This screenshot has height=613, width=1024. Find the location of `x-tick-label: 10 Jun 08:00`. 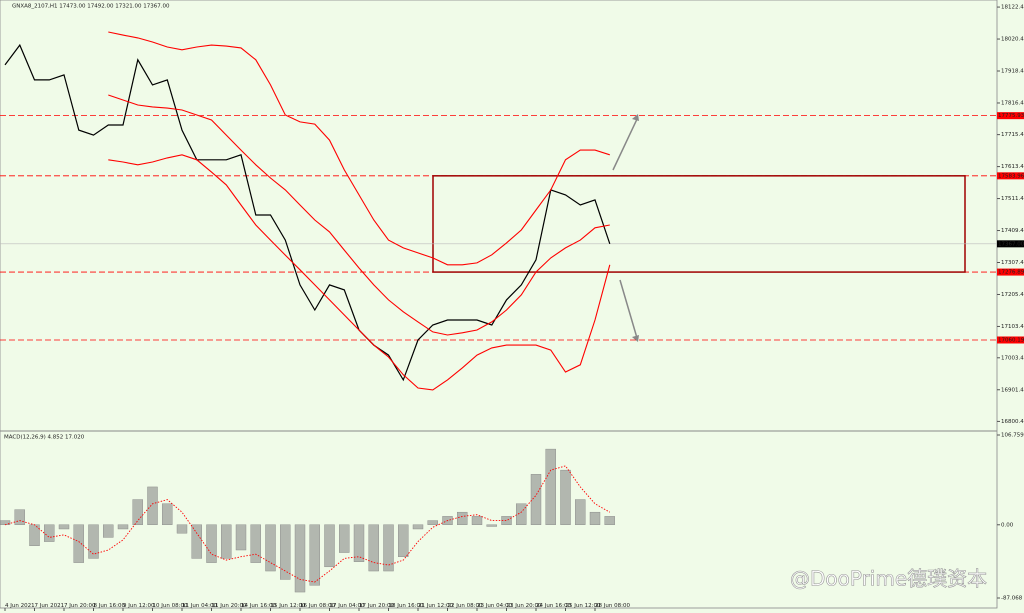

x-tick-label: 10 Jun 08:00 is located at coordinates (170, 606).